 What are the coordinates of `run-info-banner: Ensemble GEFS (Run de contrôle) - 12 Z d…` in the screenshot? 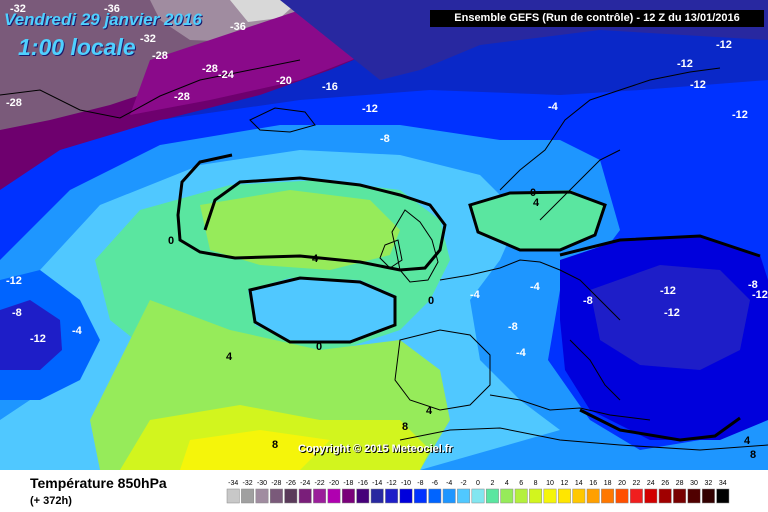 It's located at (597, 18).